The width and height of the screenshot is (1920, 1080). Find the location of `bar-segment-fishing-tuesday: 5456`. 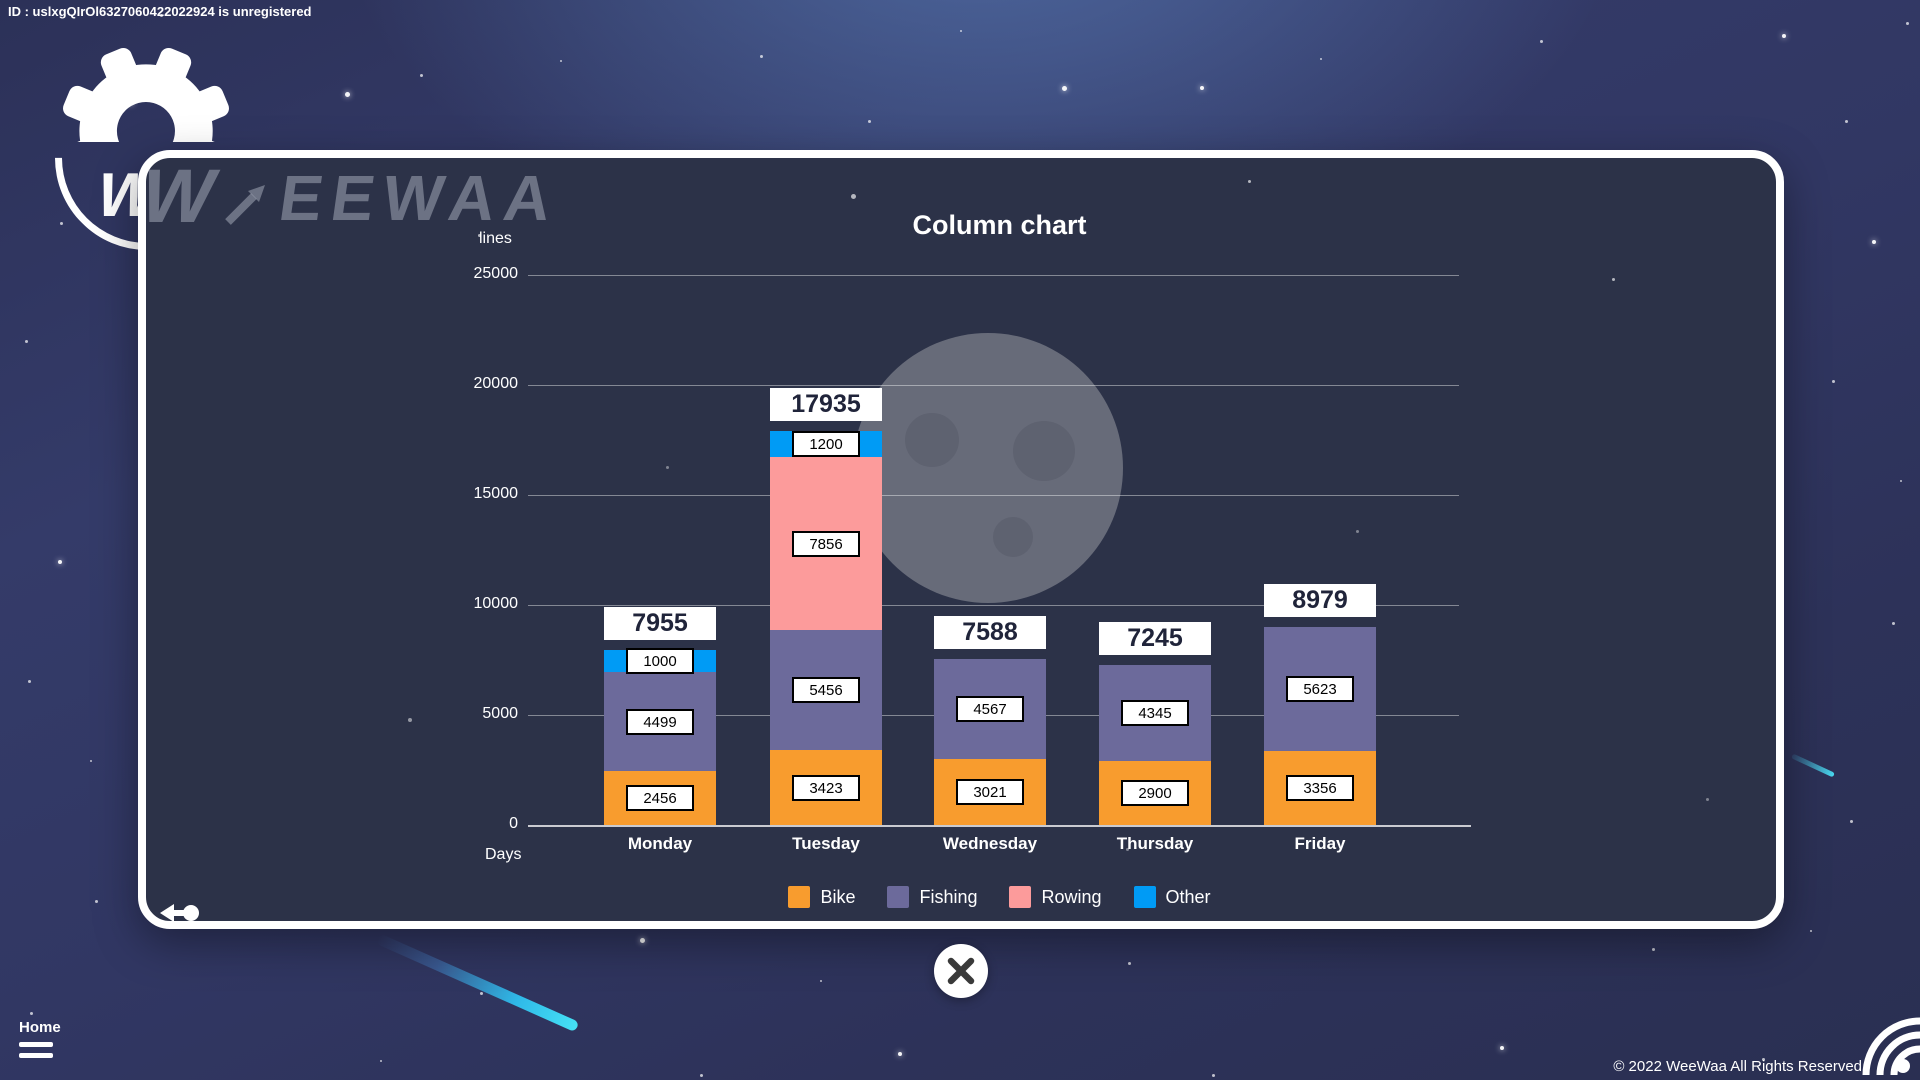

bar-segment-fishing-tuesday: 5456 is located at coordinates (826, 690).